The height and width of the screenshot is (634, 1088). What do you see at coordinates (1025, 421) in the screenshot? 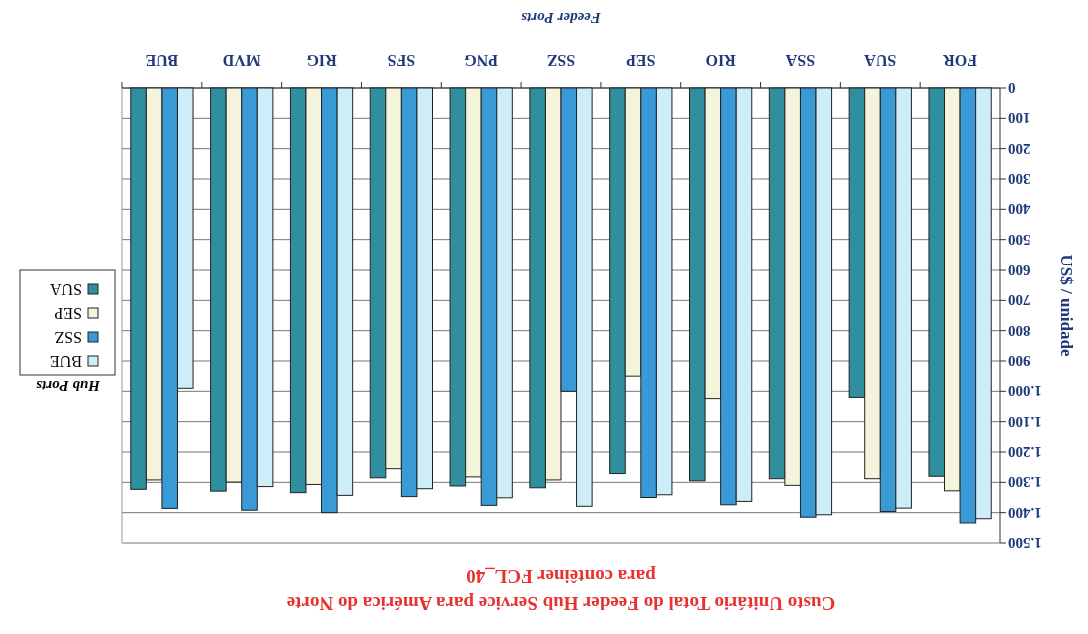
I see `y-tick-label: 1.100` at bounding box center [1025, 421].